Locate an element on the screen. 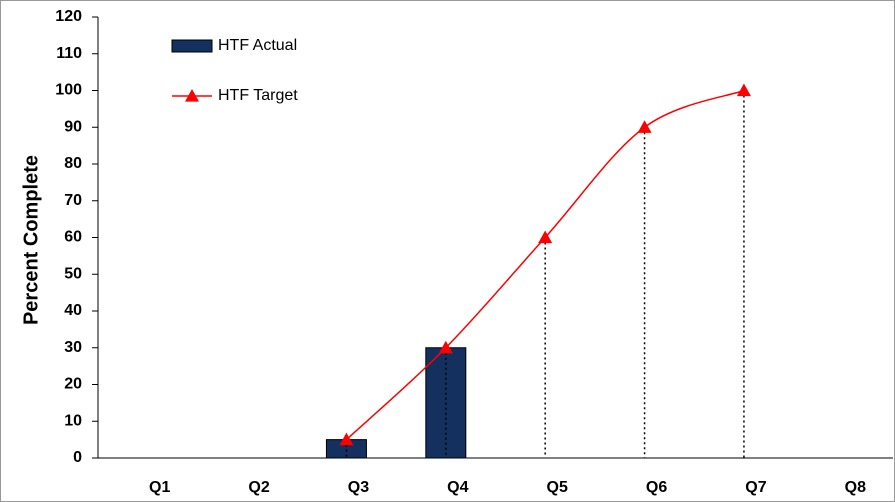 The image size is (895, 502). y-tick-label: 100 is located at coordinates (68, 90).